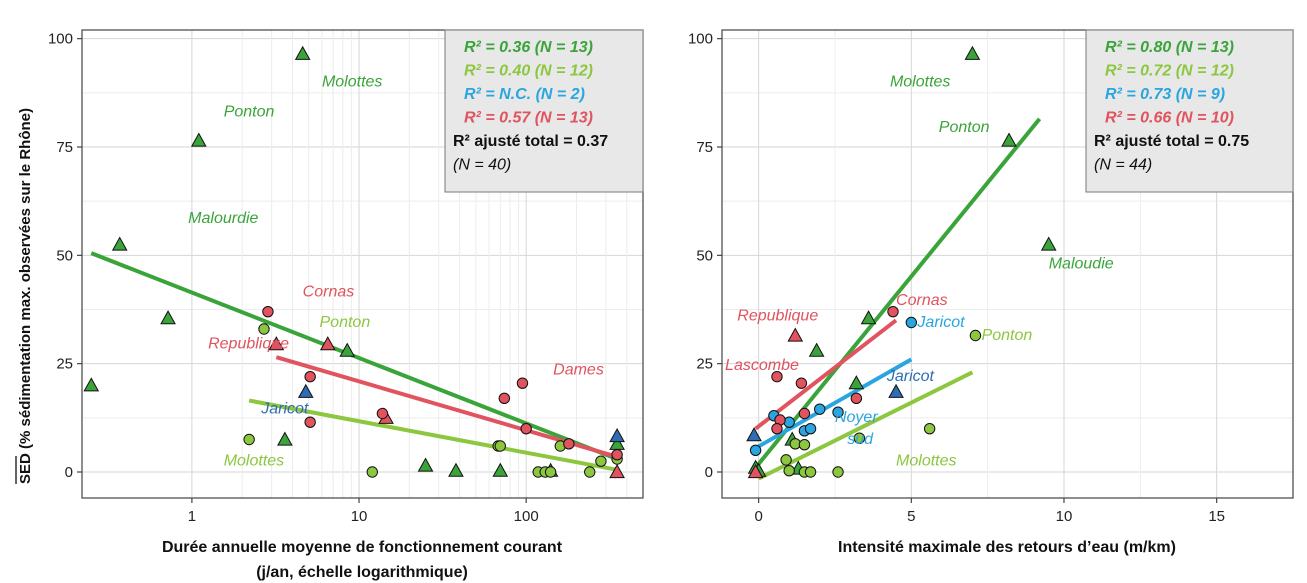 The width and height of the screenshot is (1307, 583). What do you see at coordinates (1169, 118) in the screenshot?
I see `r2-stat: R² = 0.66 (N = 10)` at bounding box center [1169, 118].